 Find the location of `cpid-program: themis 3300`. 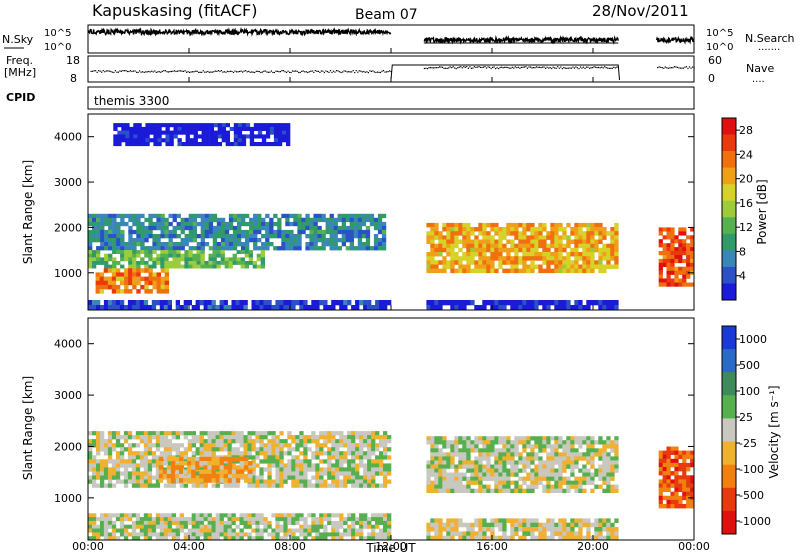

cpid-program: themis 3300 is located at coordinates (131, 101).